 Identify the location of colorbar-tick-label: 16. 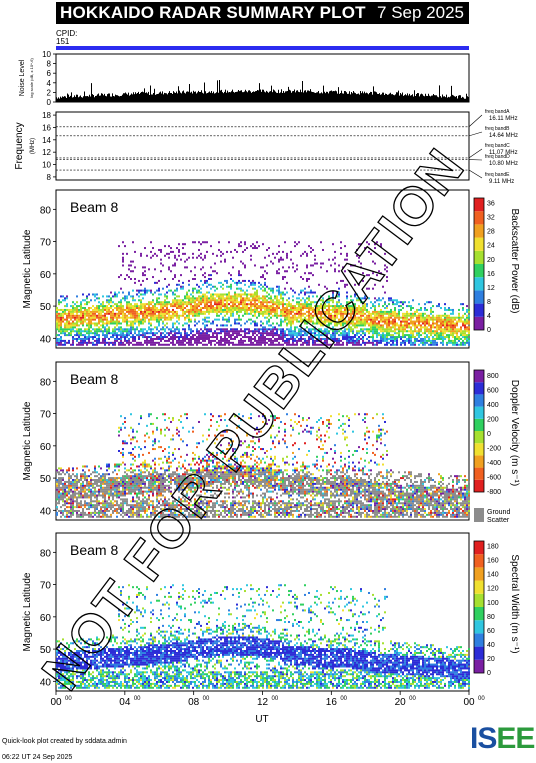
(491, 274).